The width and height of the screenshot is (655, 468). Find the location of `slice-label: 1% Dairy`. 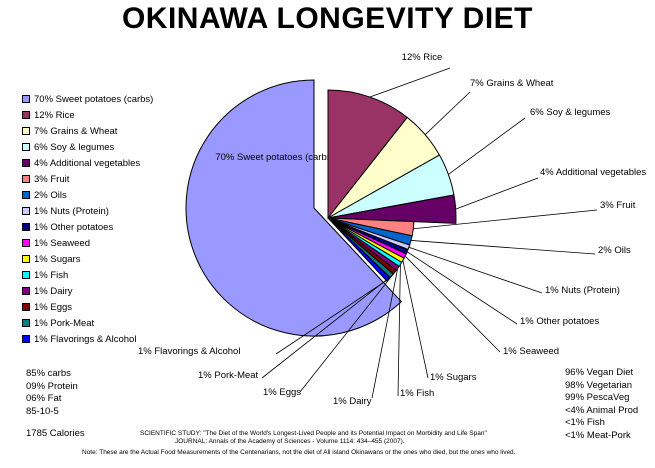

slice-label: 1% Dairy is located at coordinates (352, 401).